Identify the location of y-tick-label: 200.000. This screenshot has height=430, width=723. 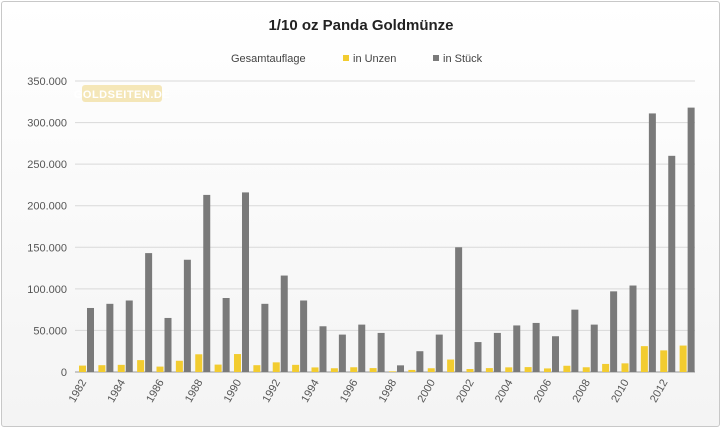
(47, 207).